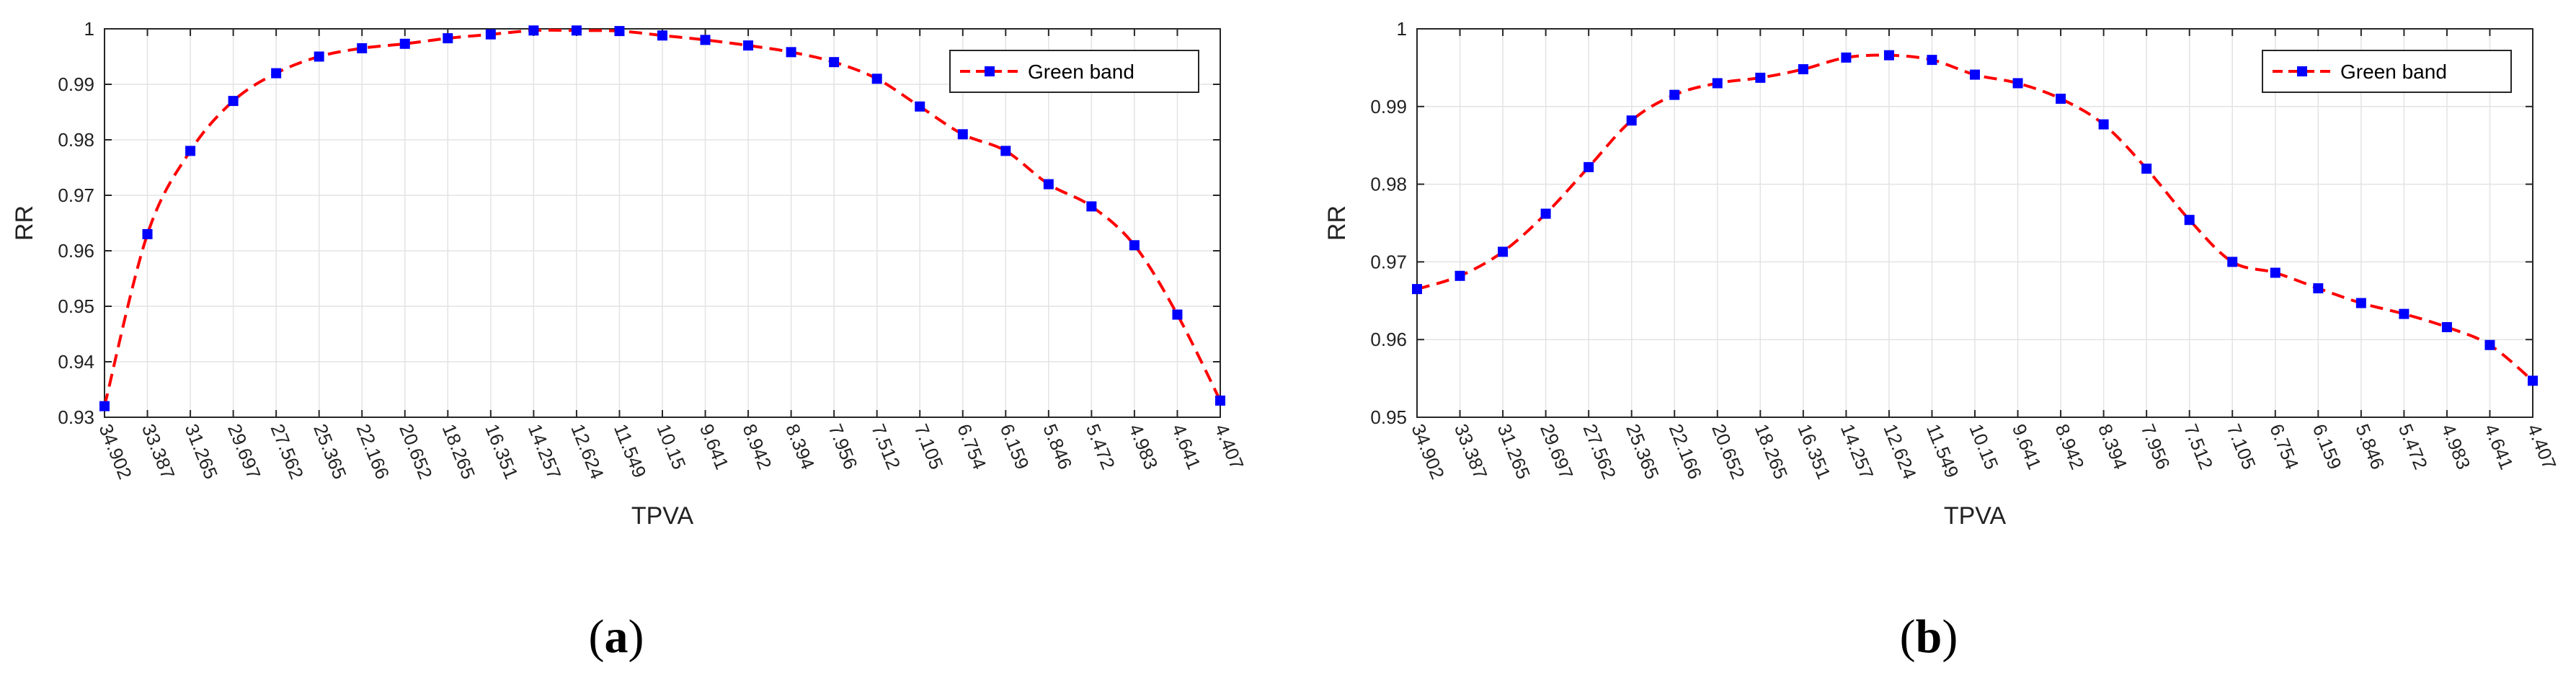 The image size is (2576, 681). I want to click on y-tick-label: 0.94, so click(76, 362).